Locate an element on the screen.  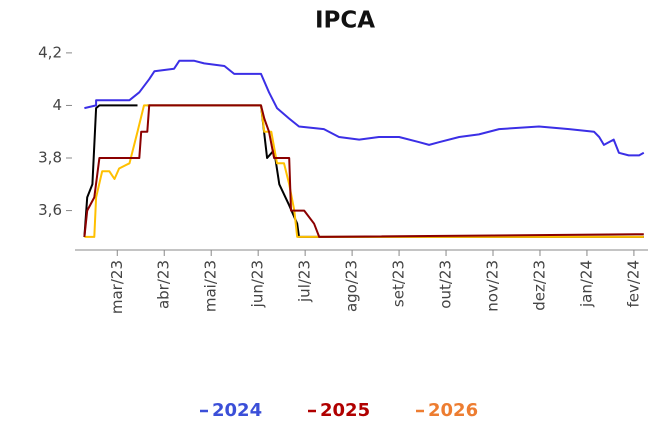
y-tick-label: 3,8 is located at coordinates (50, 158).